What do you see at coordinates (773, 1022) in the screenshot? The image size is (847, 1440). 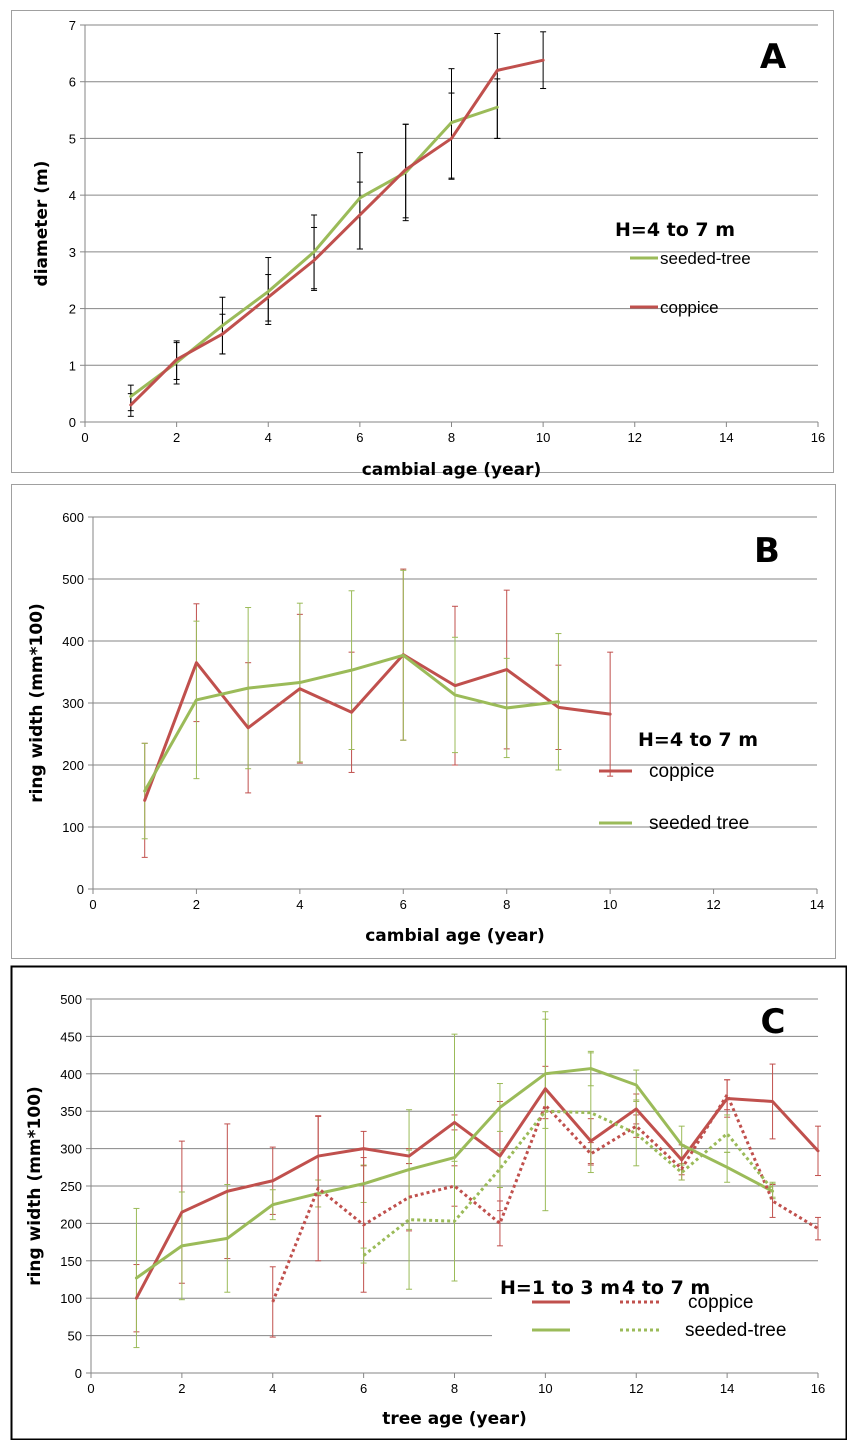 I see `panel-letter: C` at bounding box center [773, 1022].